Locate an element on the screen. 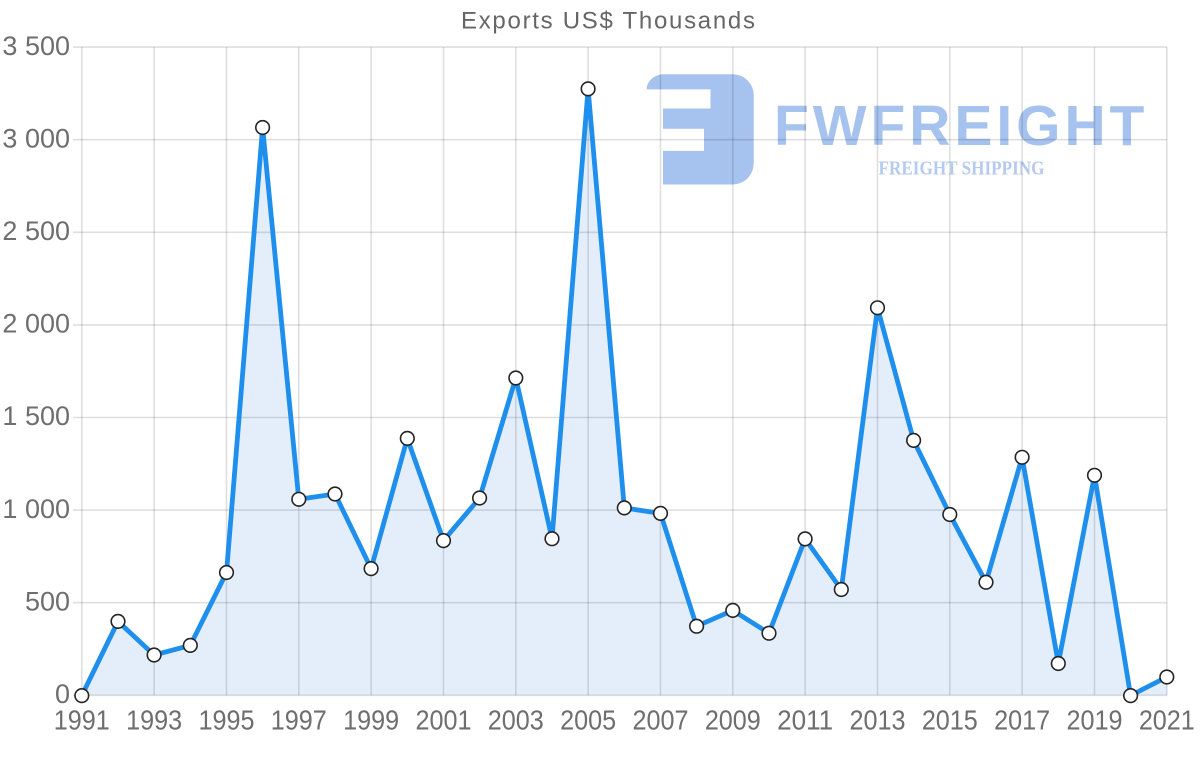  svg-text: FWFREIGHT is located at coordinates (961, 126).